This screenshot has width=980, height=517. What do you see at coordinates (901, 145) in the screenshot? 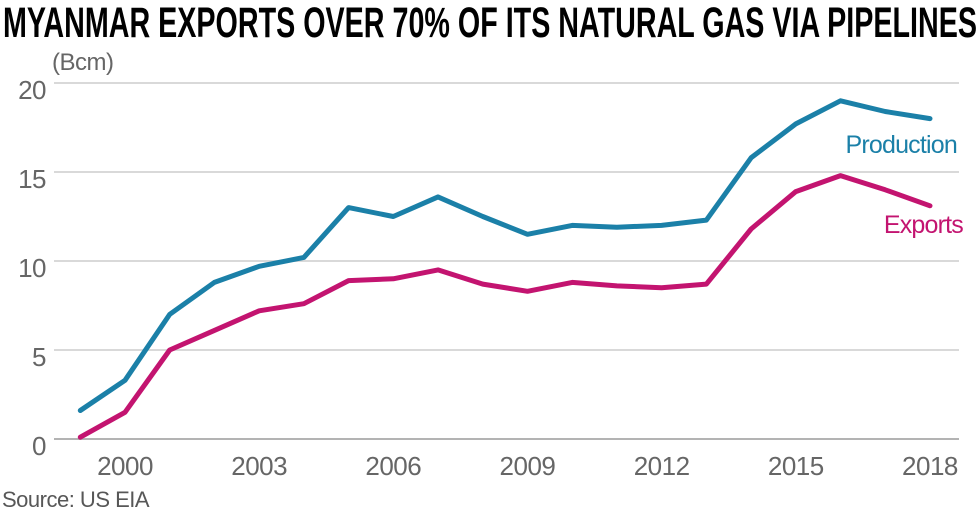
I see `production-series-label: Production` at bounding box center [901, 145].